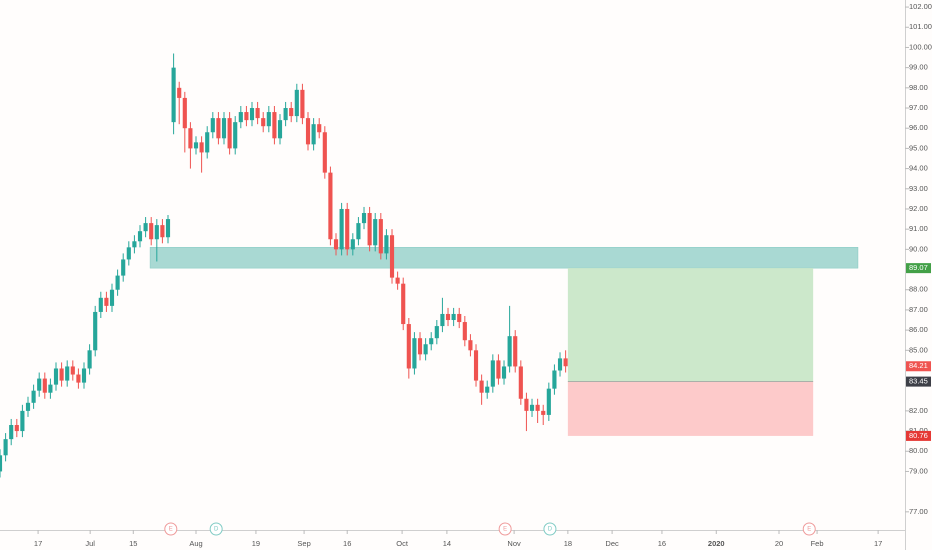  I want to click on x-tick-label: Nov, so click(514, 543).